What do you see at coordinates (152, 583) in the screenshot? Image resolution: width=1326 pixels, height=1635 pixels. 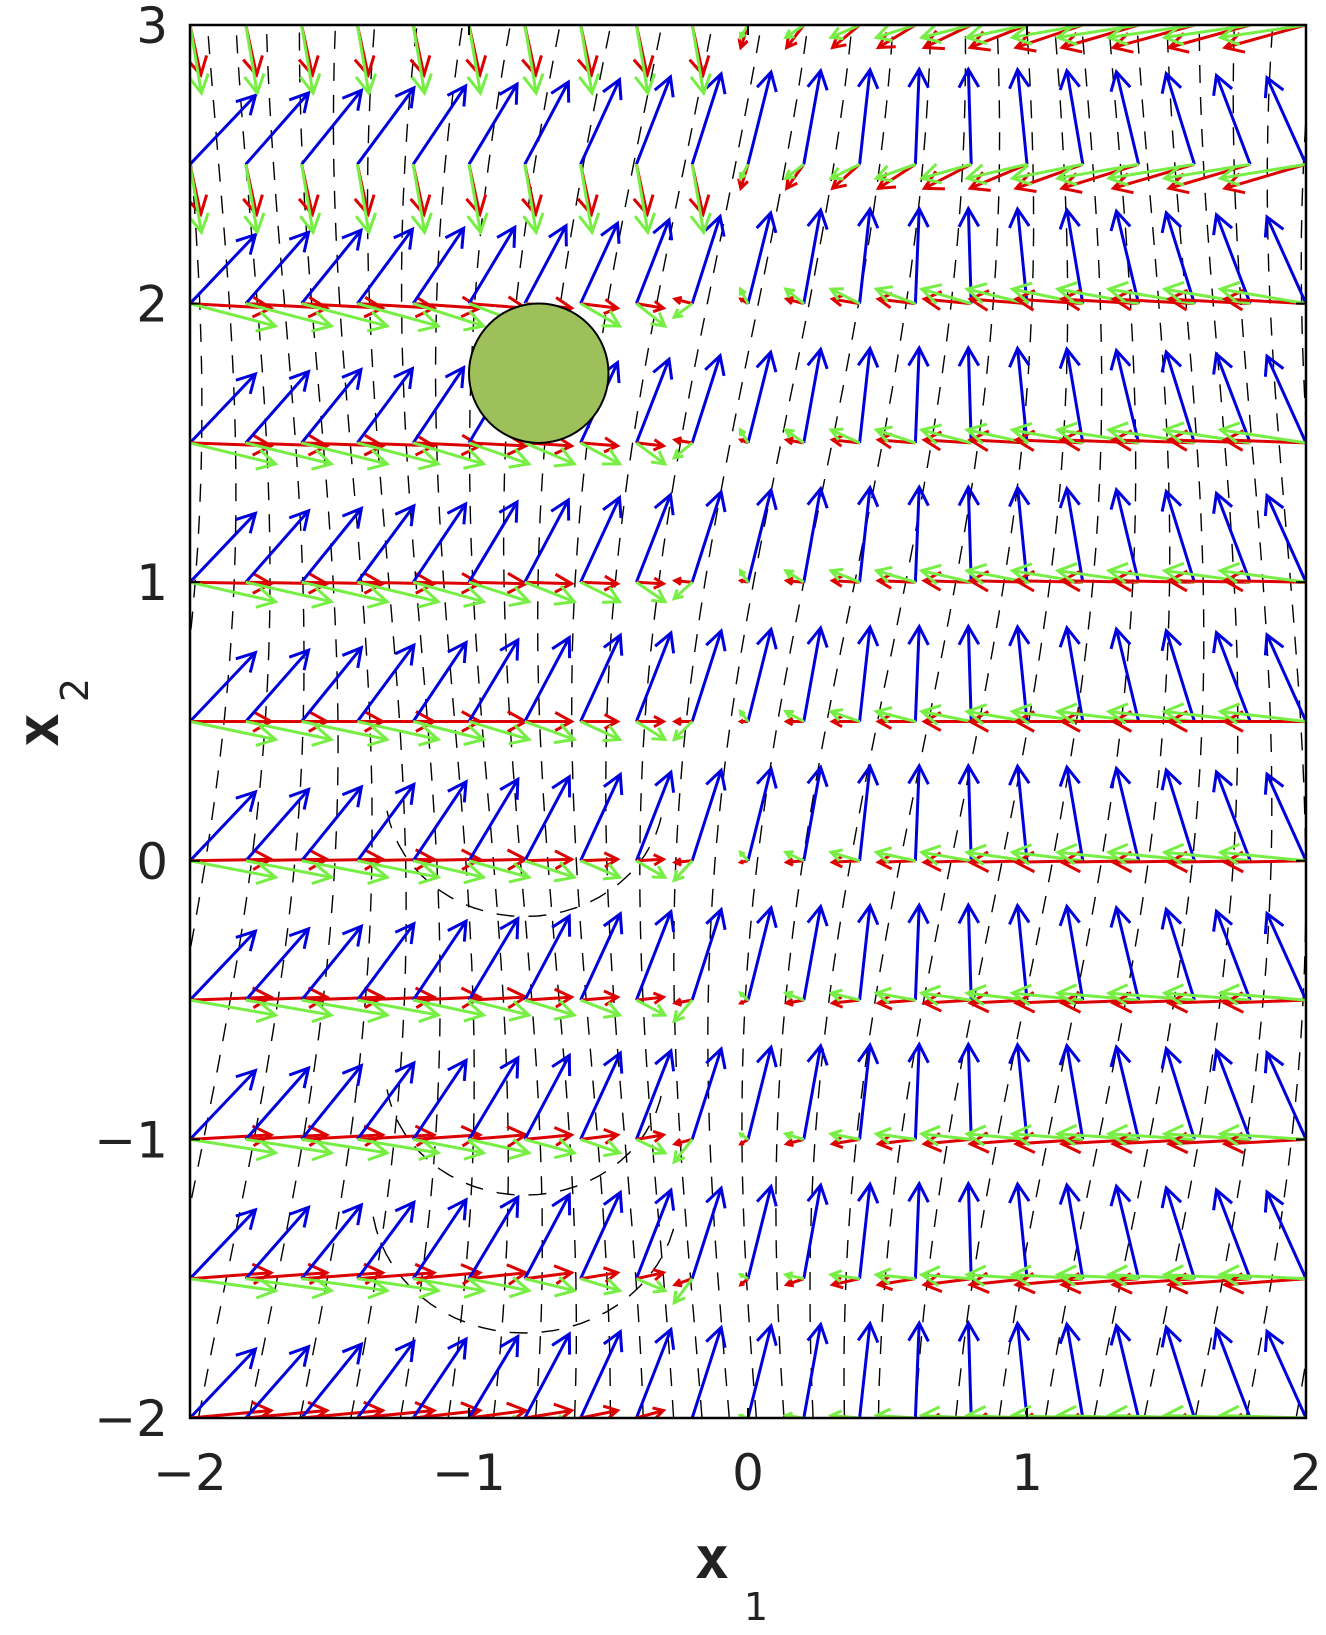 I see `y-tick-label: 1` at bounding box center [152, 583].